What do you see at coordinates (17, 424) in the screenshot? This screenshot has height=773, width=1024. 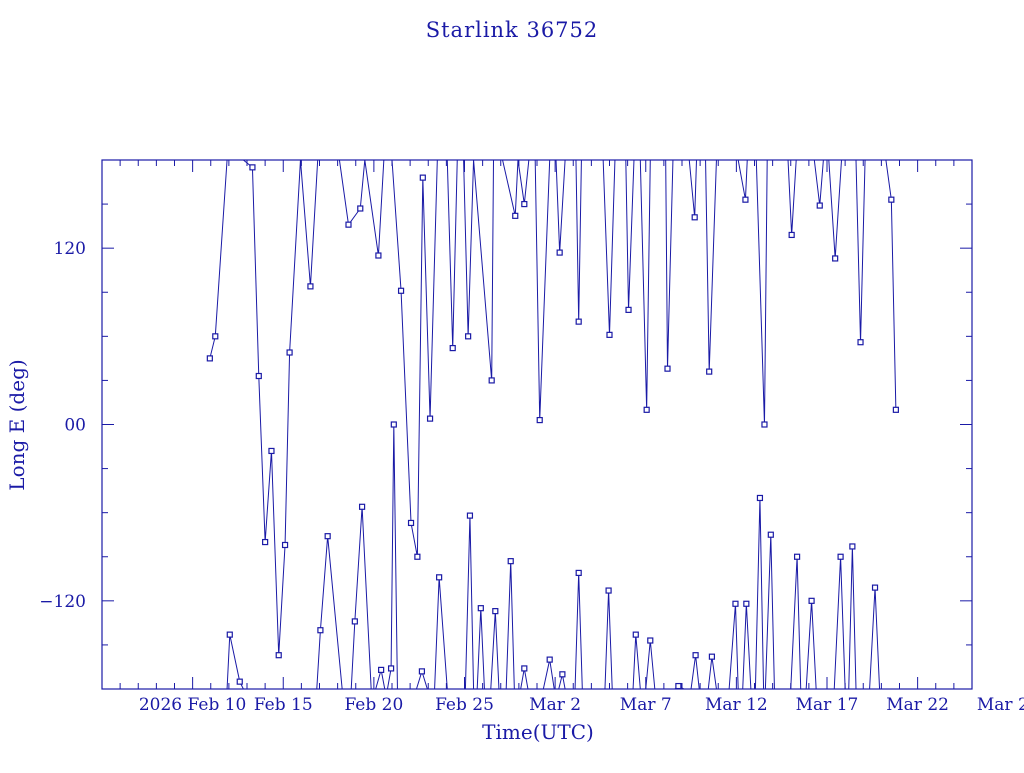 I see `y-axis-label: Long E (deg)` at bounding box center [17, 424].